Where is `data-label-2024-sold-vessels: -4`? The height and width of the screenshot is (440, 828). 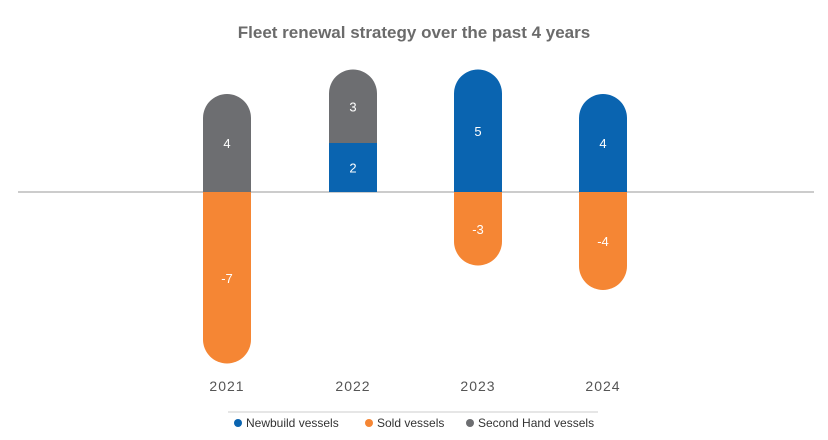 data-label-2024-sold-vessels: -4 is located at coordinates (603, 241).